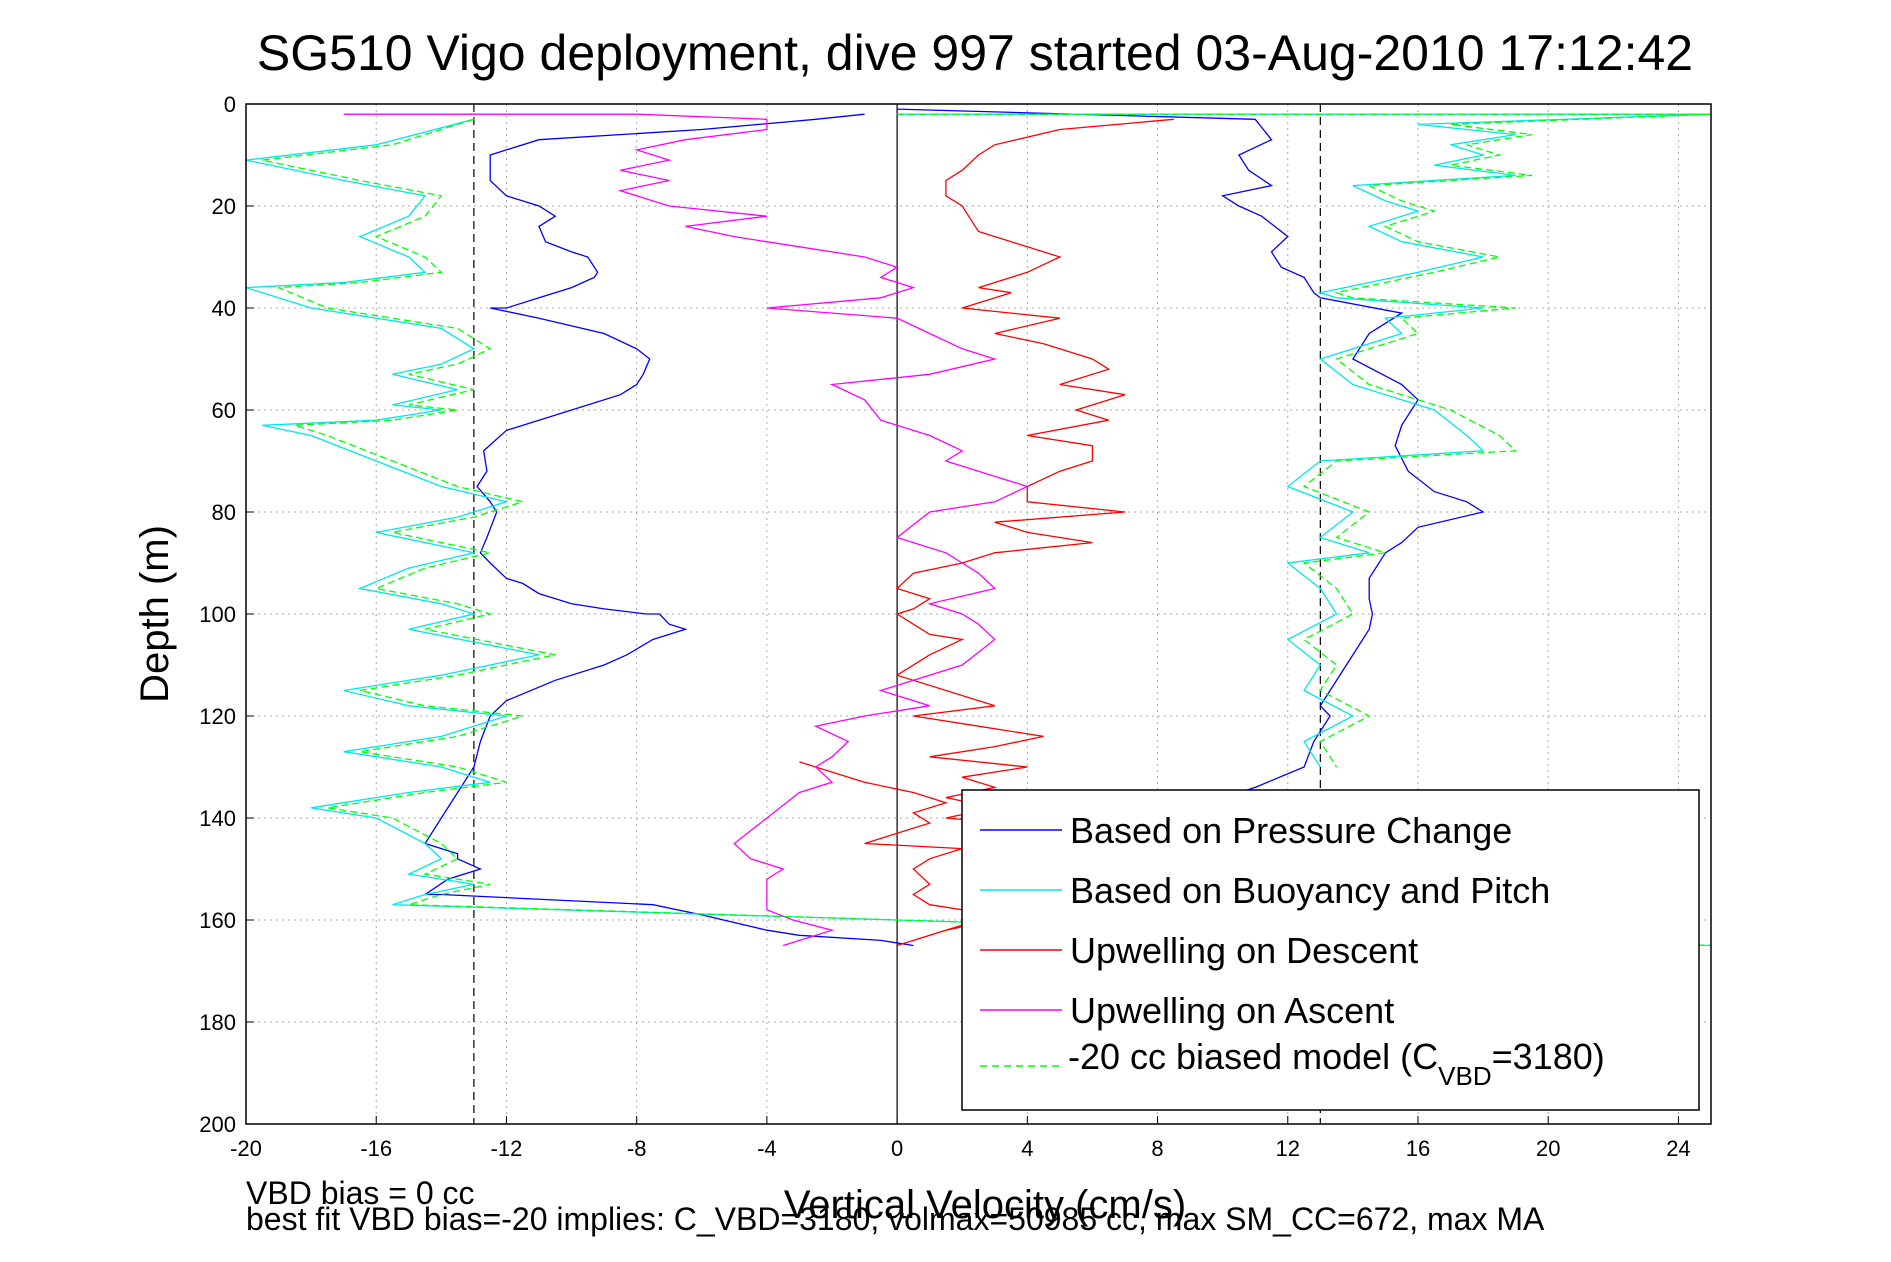 The width and height of the screenshot is (1891, 1262). What do you see at coordinates (1291, 830) in the screenshot?
I see `legend-label-pressure: Based on Pressure Change` at bounding box center [1291, 830].